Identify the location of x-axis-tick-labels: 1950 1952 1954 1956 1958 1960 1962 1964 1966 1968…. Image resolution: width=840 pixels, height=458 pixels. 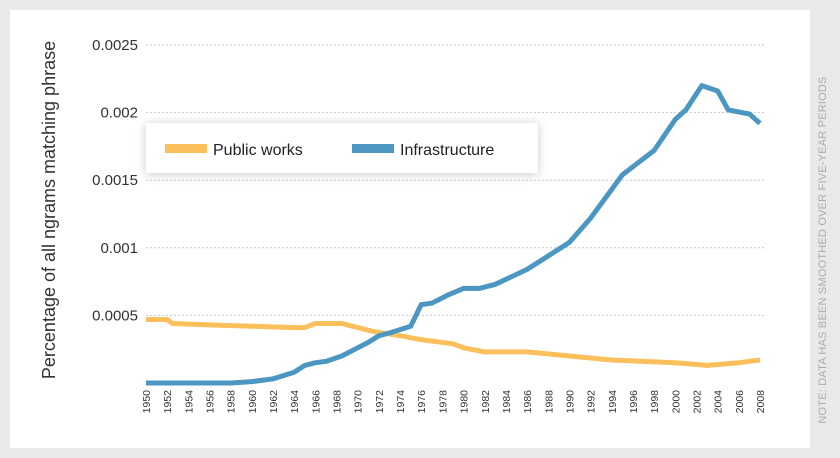
(454, 402).